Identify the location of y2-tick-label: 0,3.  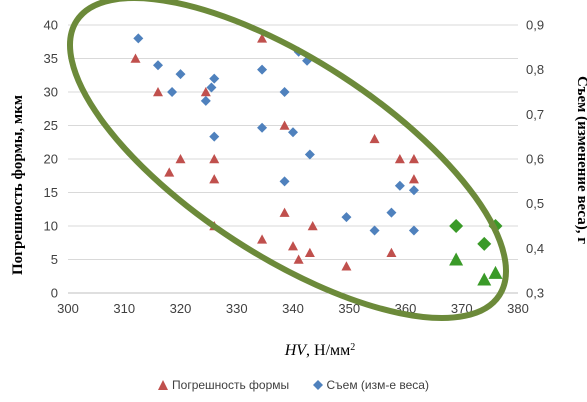
(535, 293).